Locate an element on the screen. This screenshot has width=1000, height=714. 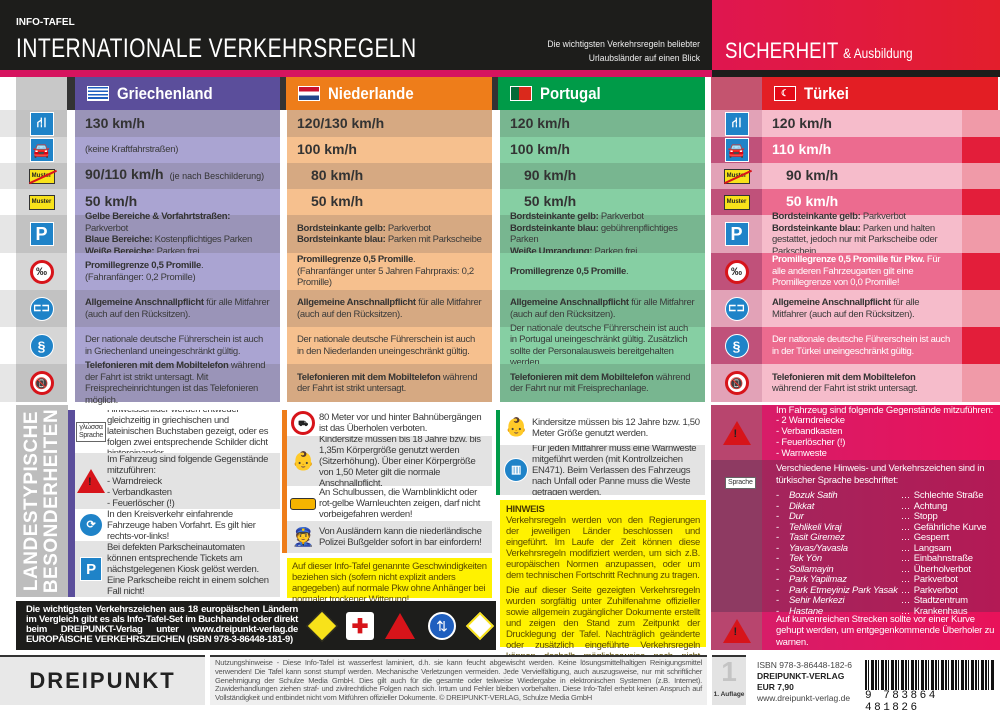
edition-label: 1. Auflage is located at coordinates (729, 694).